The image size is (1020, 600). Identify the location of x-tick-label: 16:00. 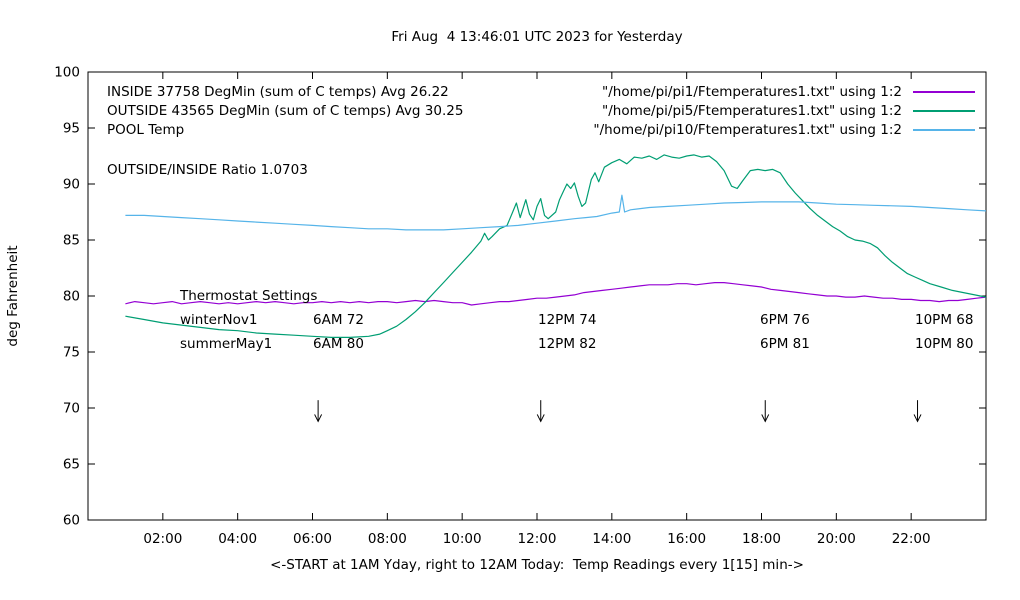
(686, 539).